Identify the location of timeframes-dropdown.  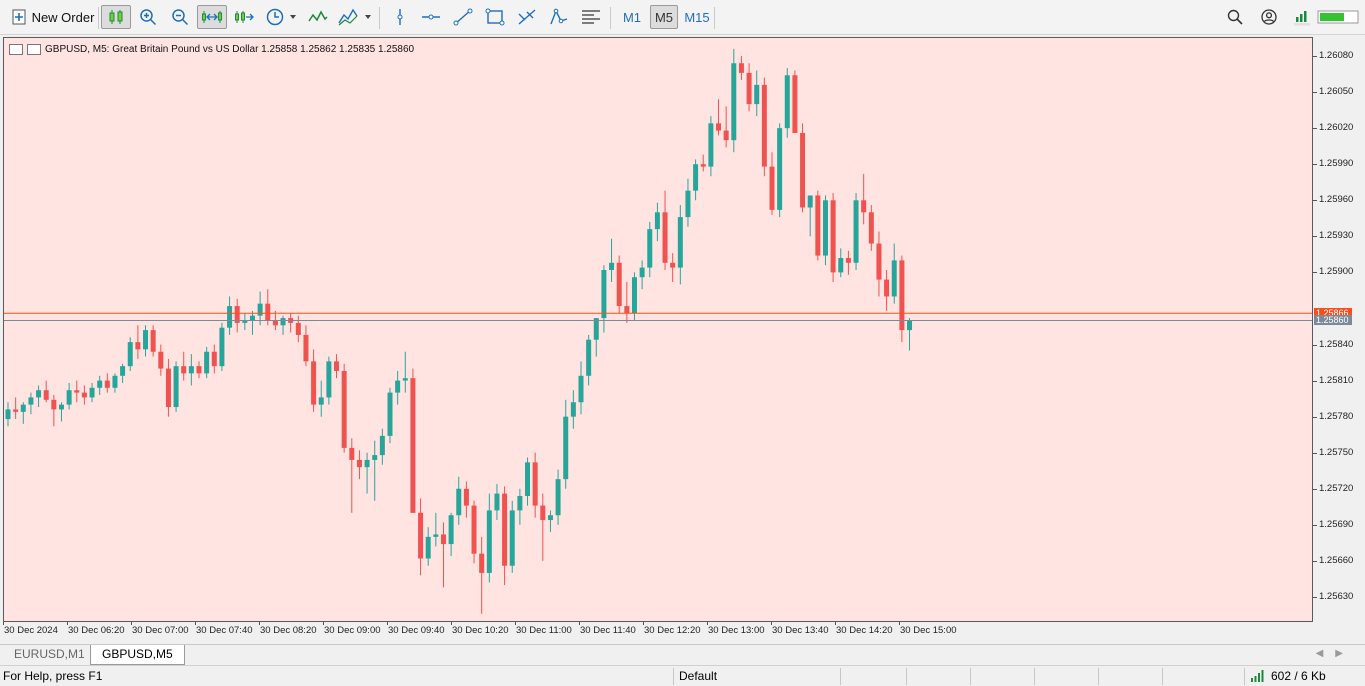
(281, 17).